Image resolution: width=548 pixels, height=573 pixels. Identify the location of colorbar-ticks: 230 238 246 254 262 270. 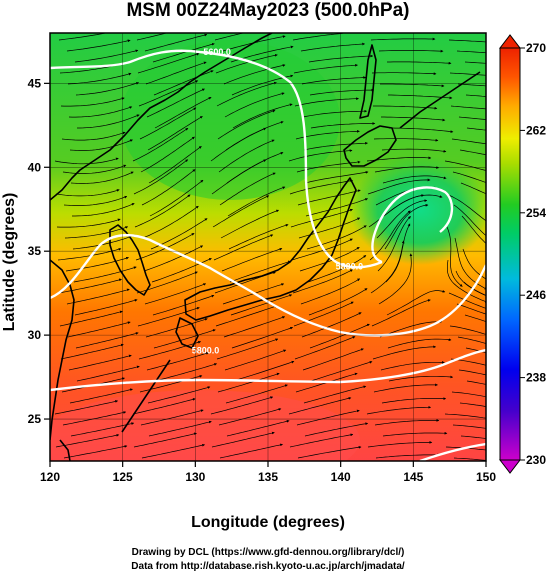
(533, 254).